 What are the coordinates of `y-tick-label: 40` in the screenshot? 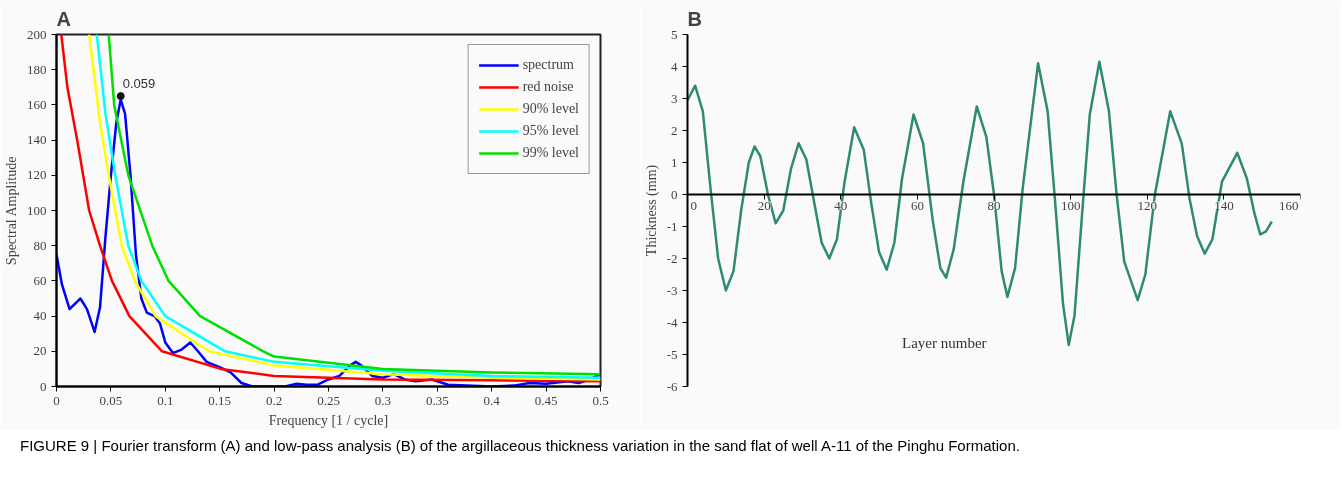 It's located at (40, 316).